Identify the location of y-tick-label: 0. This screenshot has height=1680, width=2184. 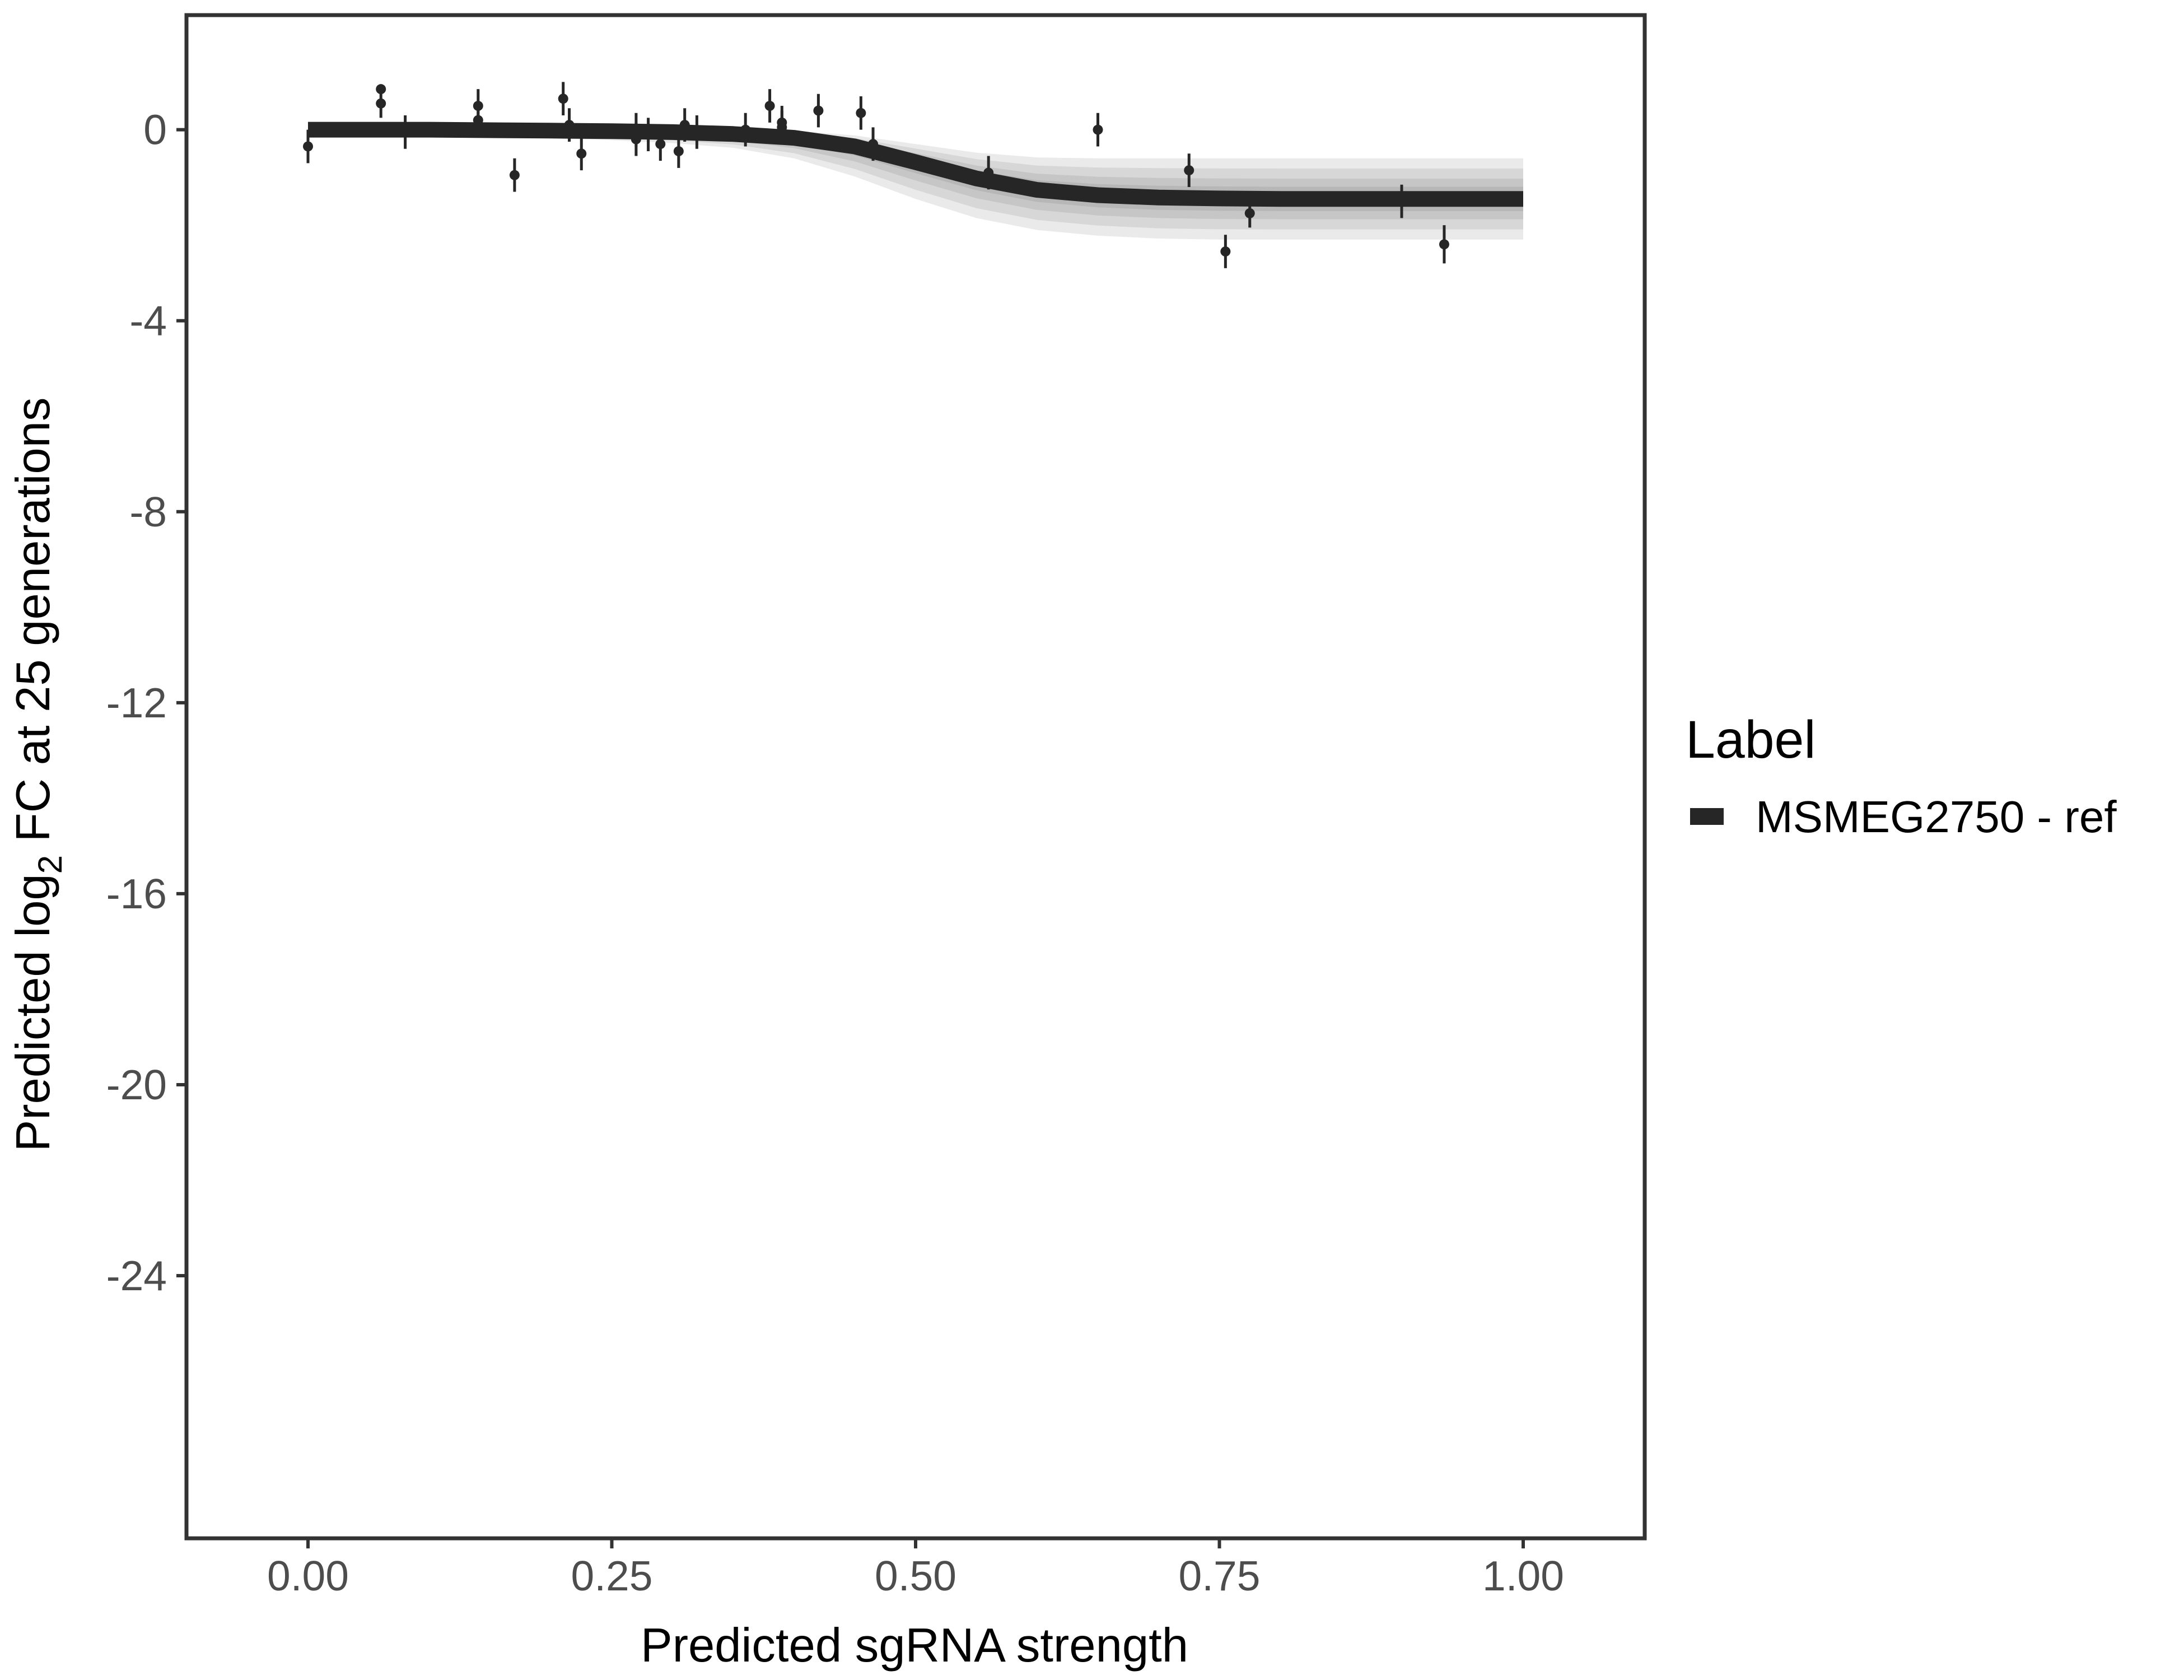
(155, 129).